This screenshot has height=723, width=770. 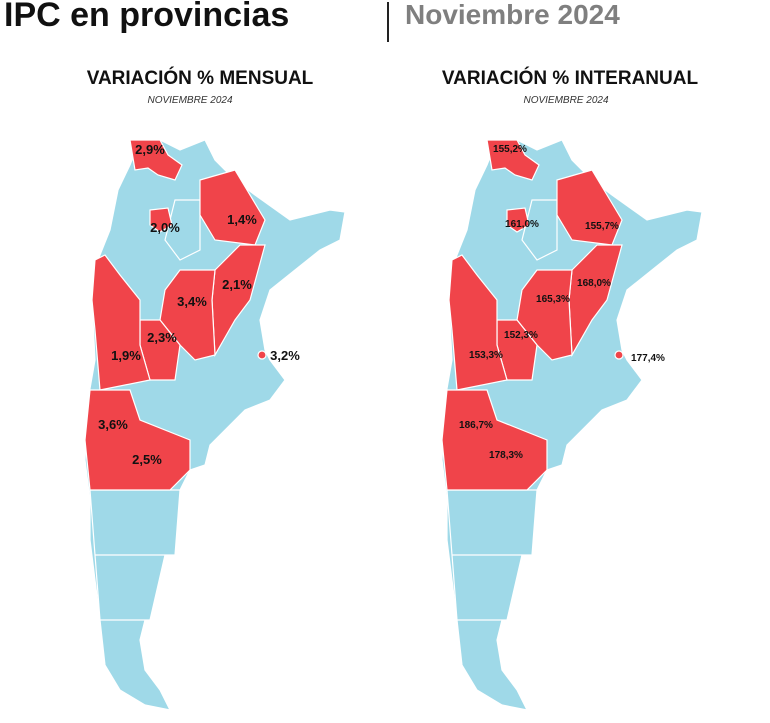 I want to click on label: 165,3%, so click(x=553, y=299).